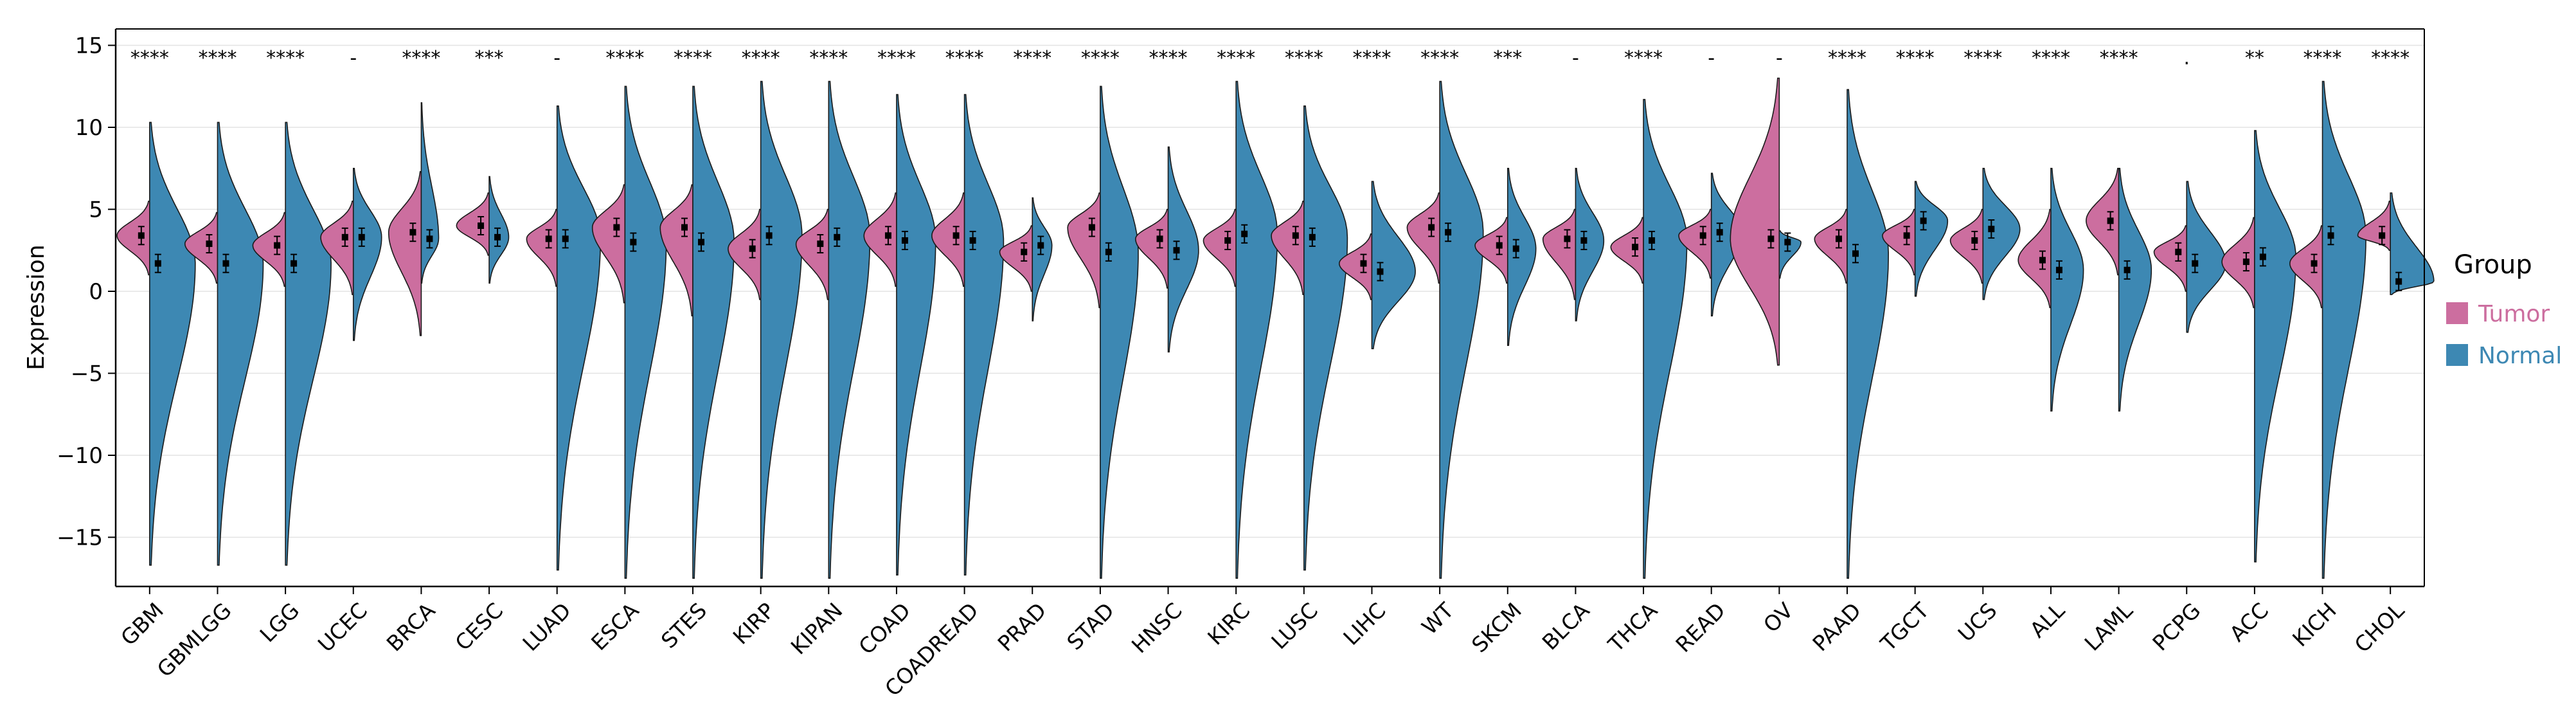  I want to click on tumor-kich-mean-point, so click(2314, 263).